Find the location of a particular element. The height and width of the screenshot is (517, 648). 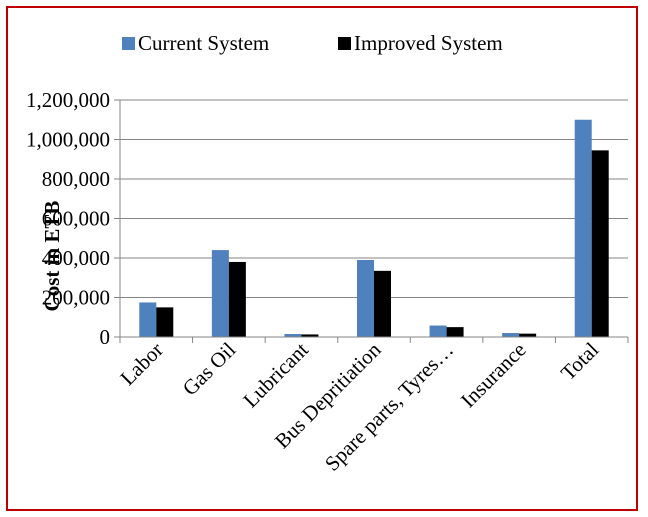

x-tick-label: Gas Oil is located at coordinates (209, 368).